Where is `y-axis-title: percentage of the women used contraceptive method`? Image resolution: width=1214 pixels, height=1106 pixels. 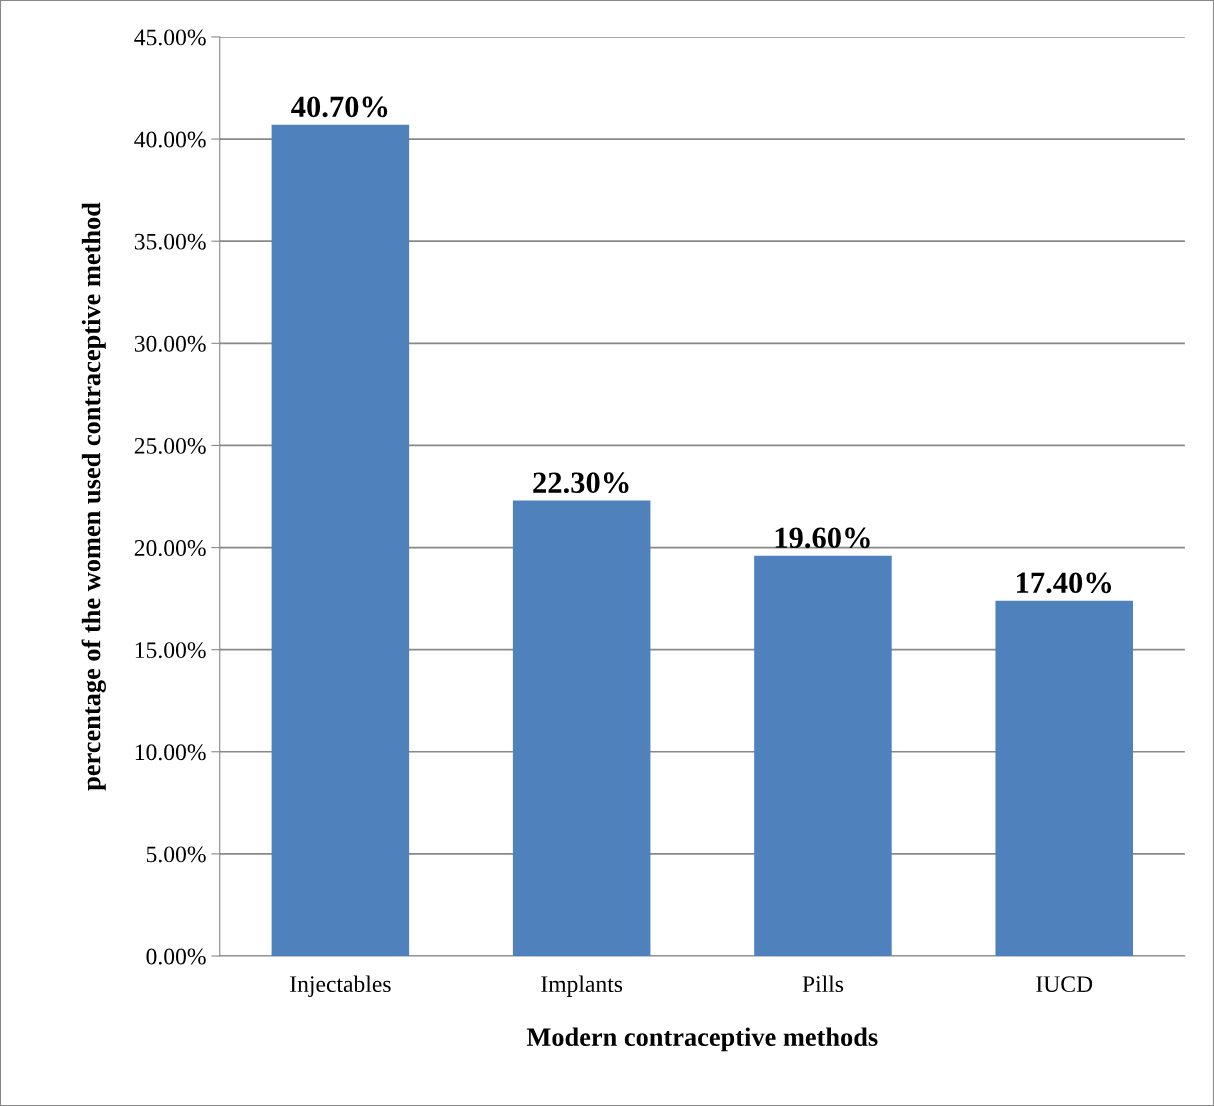 y-axis-title: percentage of the women used contraceptive method is located at coordinates (93, 496).